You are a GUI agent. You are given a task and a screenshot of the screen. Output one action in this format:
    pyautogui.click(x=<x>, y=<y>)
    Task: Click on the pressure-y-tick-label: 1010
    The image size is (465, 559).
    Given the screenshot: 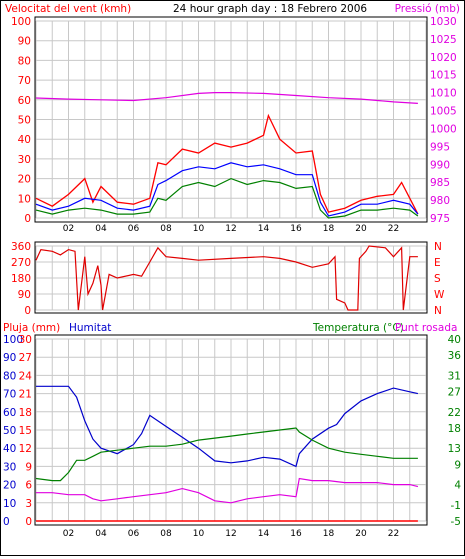 What is the action you would take?
    pyautogui.click(x=443, y=94)
    